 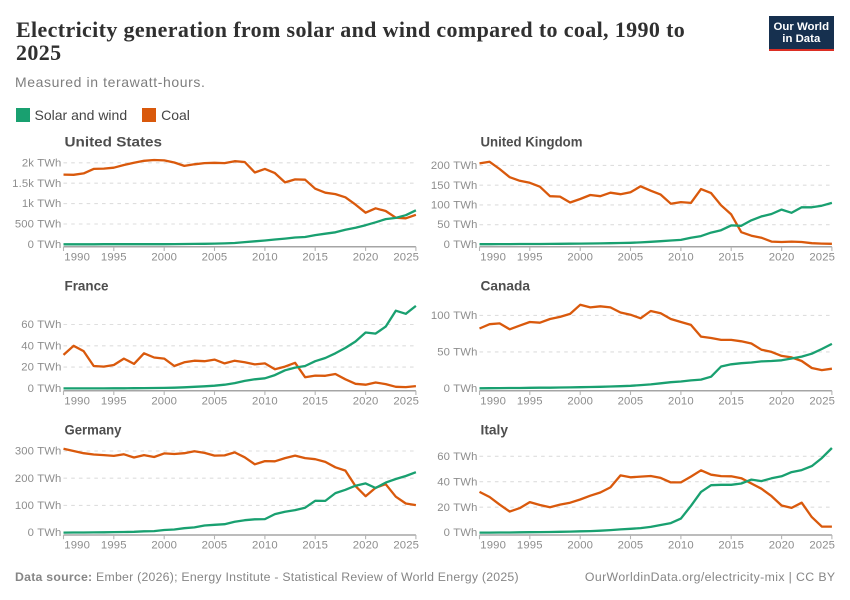 I want to click on svg-text: United Kingdom, so click(x=532, y=142).